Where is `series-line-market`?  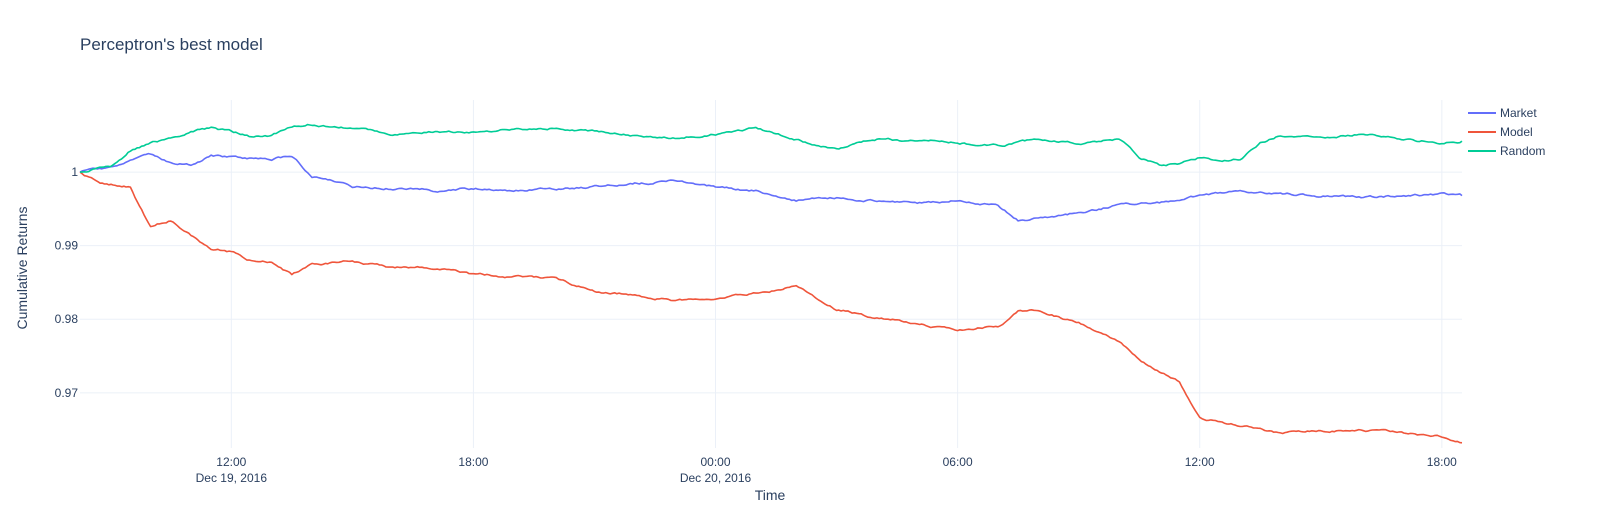 series-line-market is located at coordinates (771, 187).